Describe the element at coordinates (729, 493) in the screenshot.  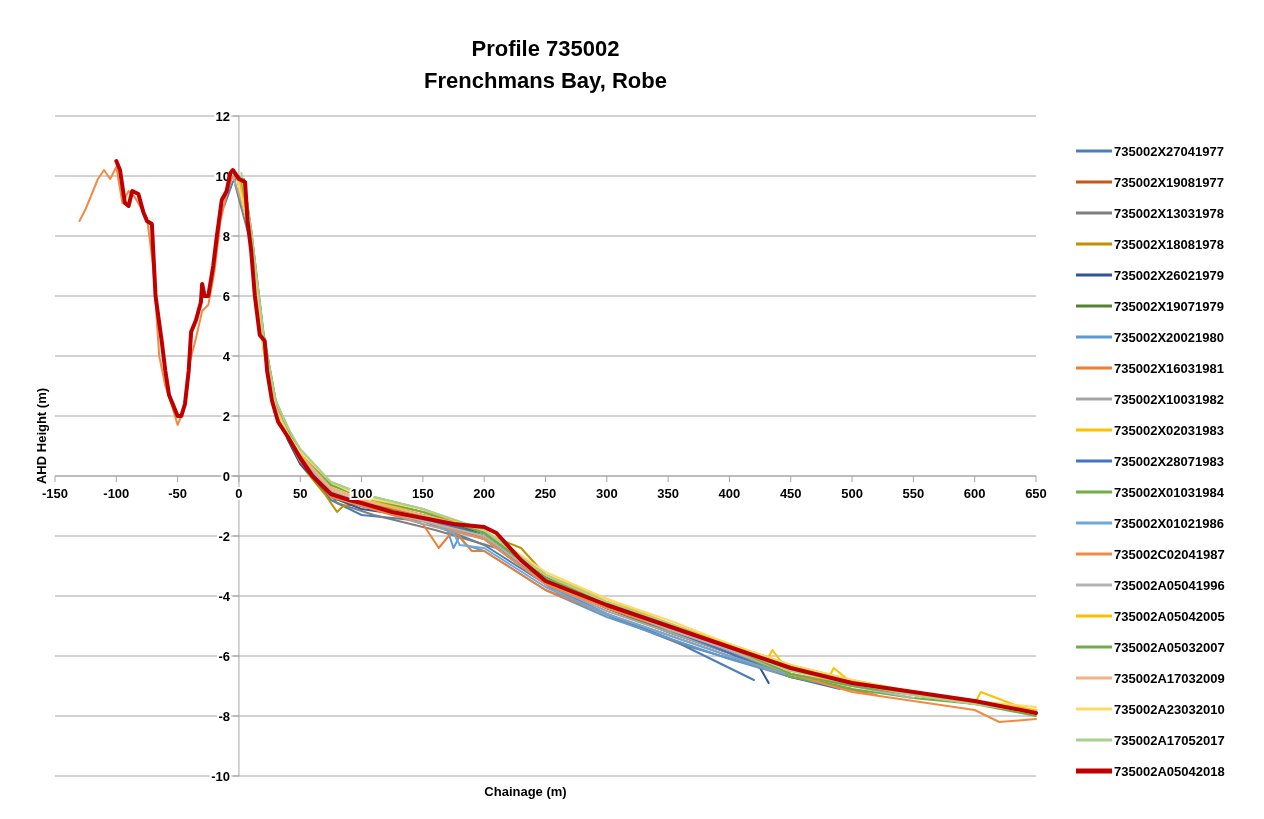
I see `x-tick-label: 400` at that location.